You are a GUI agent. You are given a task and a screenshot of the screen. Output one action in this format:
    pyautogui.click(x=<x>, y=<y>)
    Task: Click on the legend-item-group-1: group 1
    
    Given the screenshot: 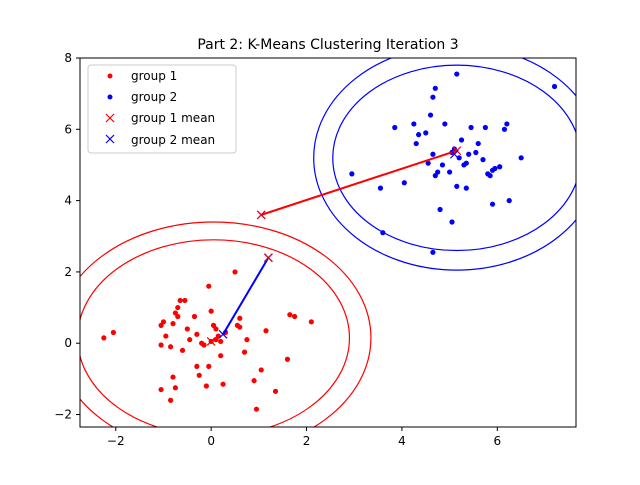 What is the action you would take?
    pyautogui.click(x=142, y=76)
    